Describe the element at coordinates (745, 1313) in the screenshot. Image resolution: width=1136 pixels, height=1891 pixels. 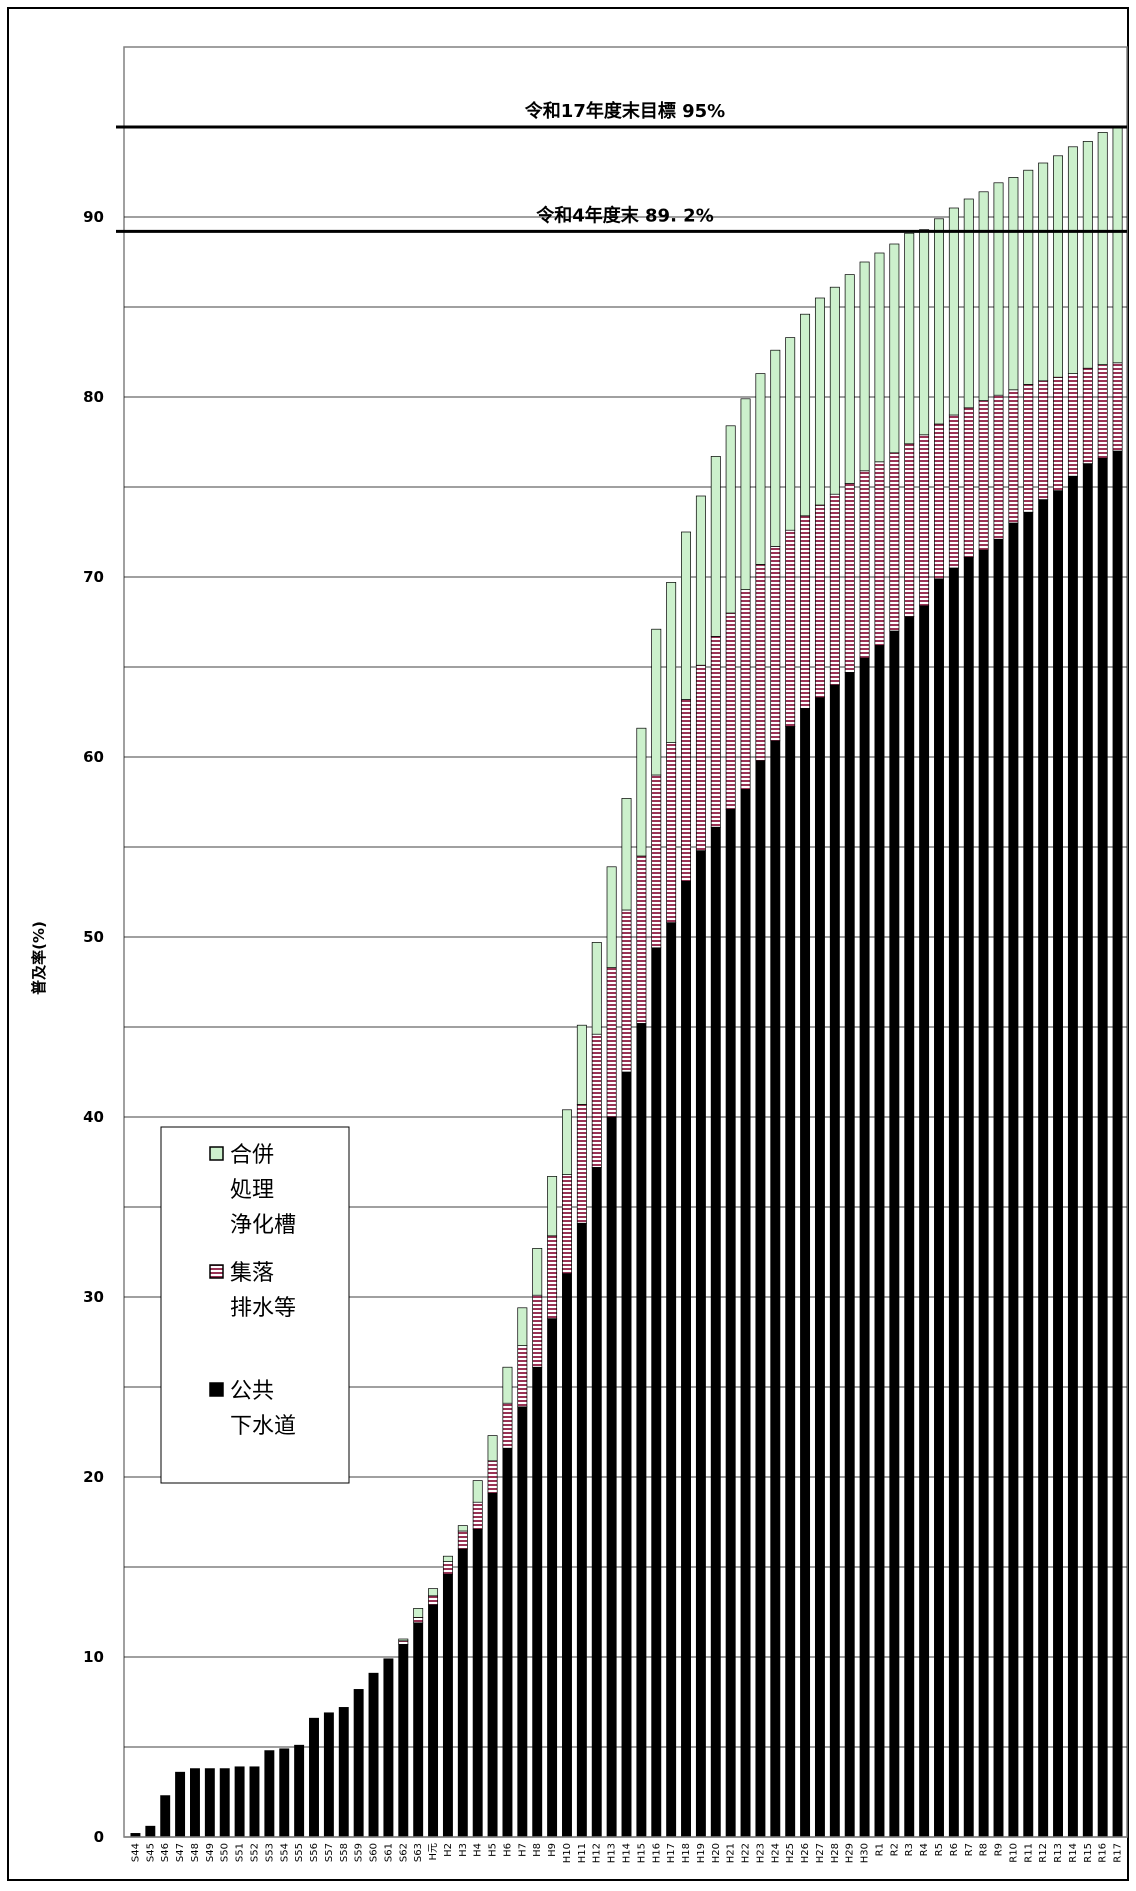
I see `bar-H22-s0` at that location.